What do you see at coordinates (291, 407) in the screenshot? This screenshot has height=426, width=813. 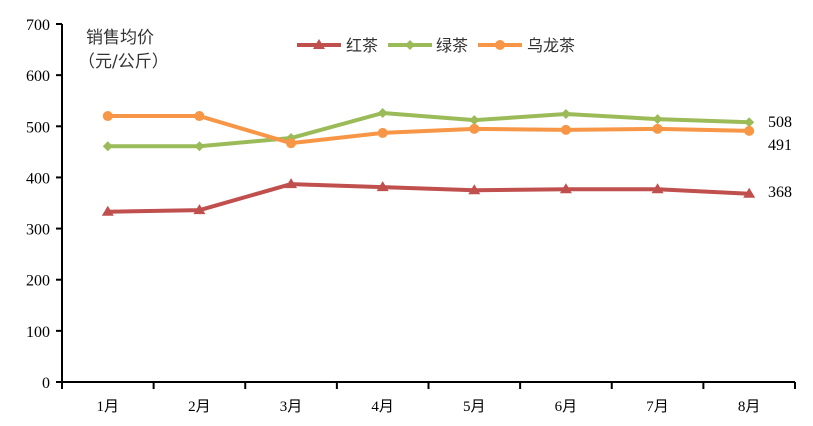 I see `x-tick-label: 3月` at bounding box center [291, 407].